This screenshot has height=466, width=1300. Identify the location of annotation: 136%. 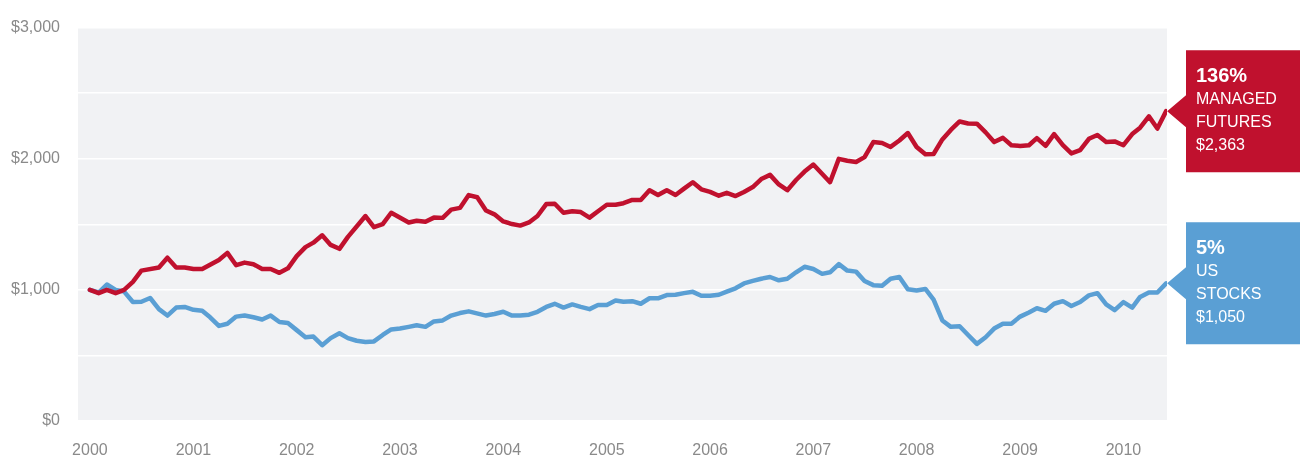
(1222, 75).